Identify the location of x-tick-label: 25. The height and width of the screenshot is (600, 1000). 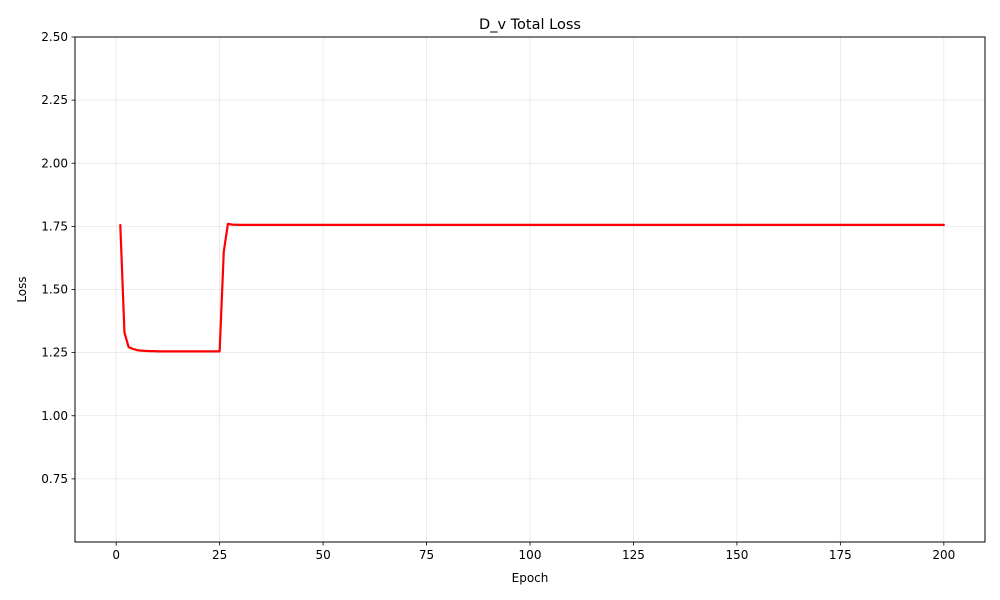
(219, 555).